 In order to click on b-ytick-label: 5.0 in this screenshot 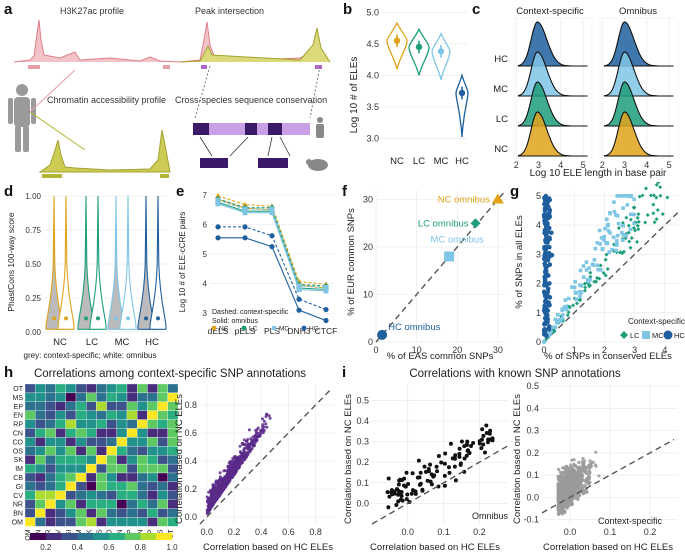, I will do `click(372, 12)`.